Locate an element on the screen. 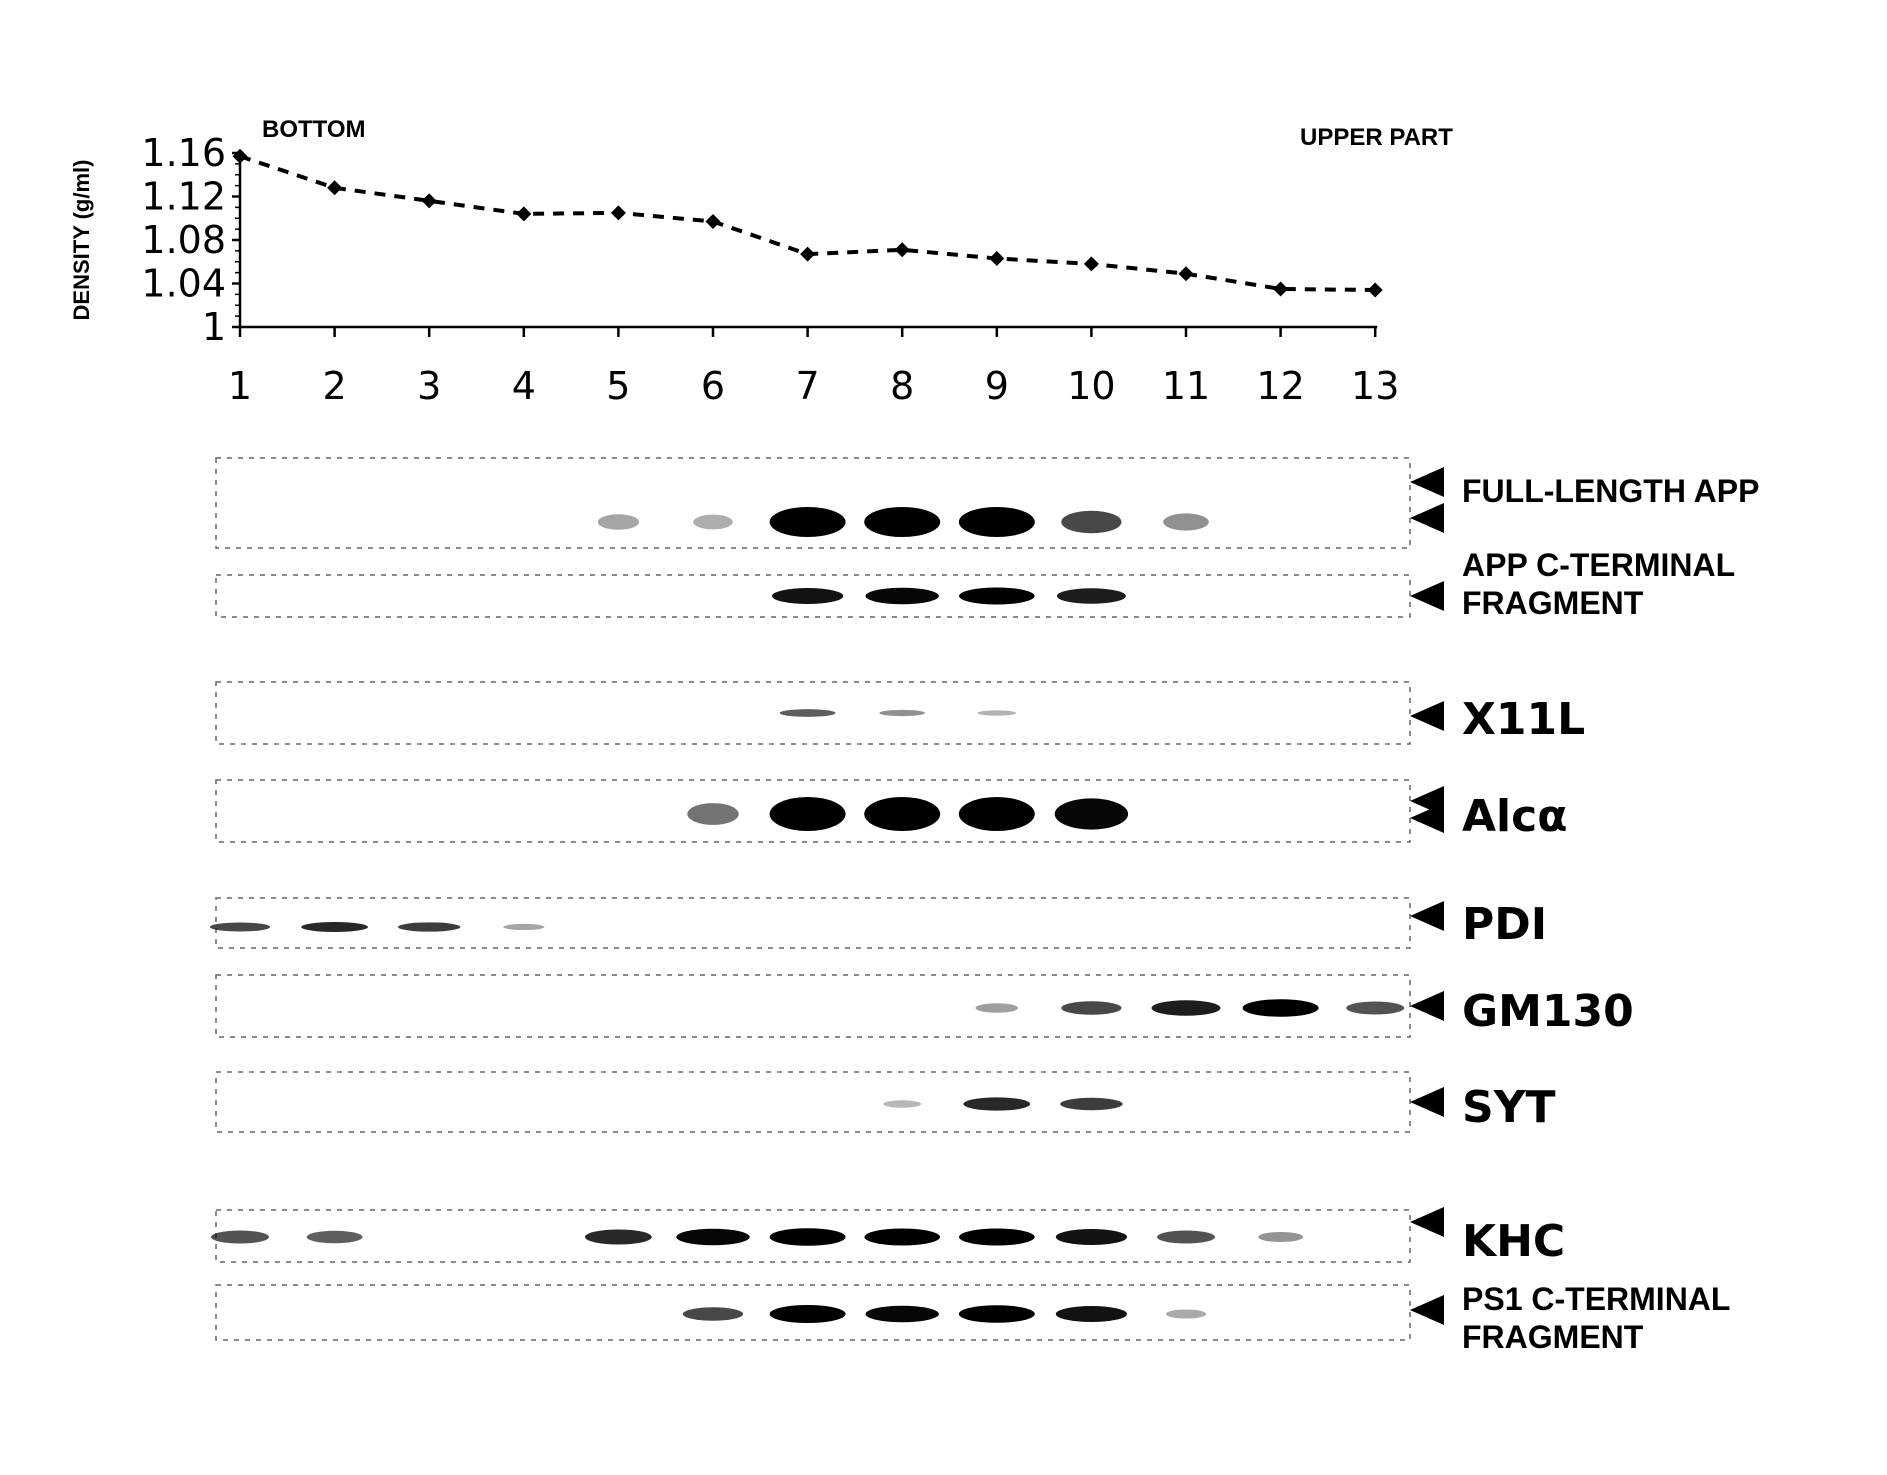 The width and height of the screenshot is (1887, 1475). blot-panel: Alcα is located at coordinates (891, 811).